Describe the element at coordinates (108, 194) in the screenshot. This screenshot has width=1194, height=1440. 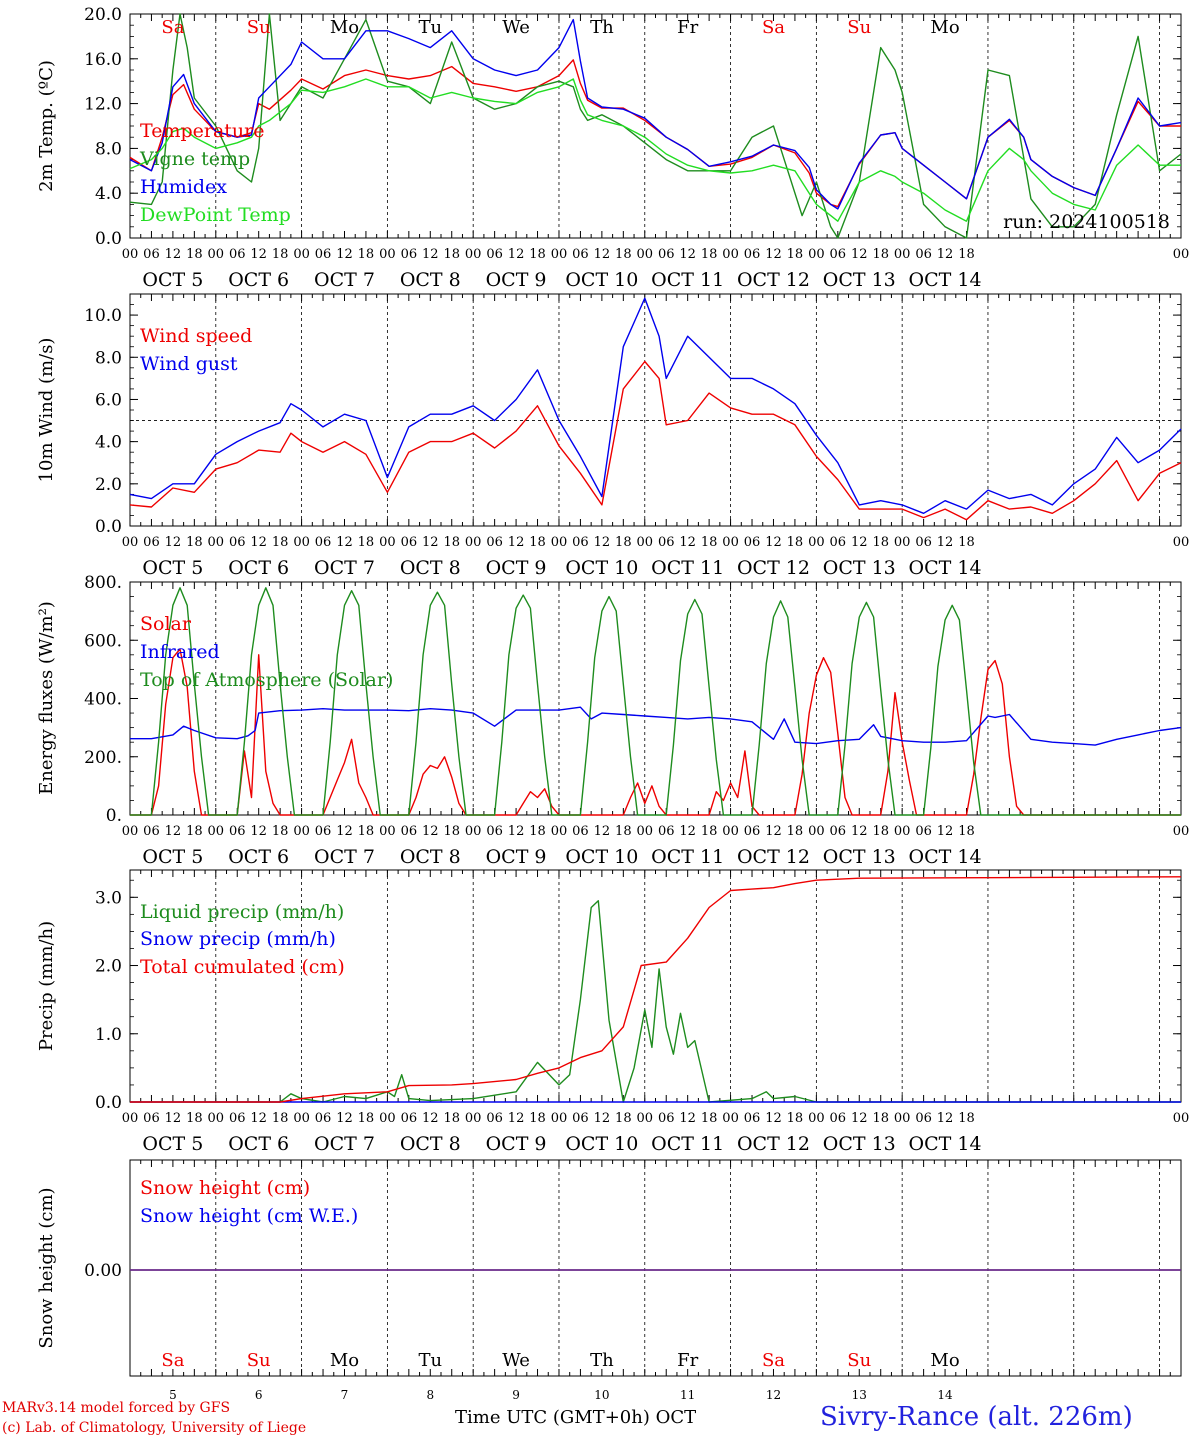
I see `y-tick-label: 4.0` at that location.